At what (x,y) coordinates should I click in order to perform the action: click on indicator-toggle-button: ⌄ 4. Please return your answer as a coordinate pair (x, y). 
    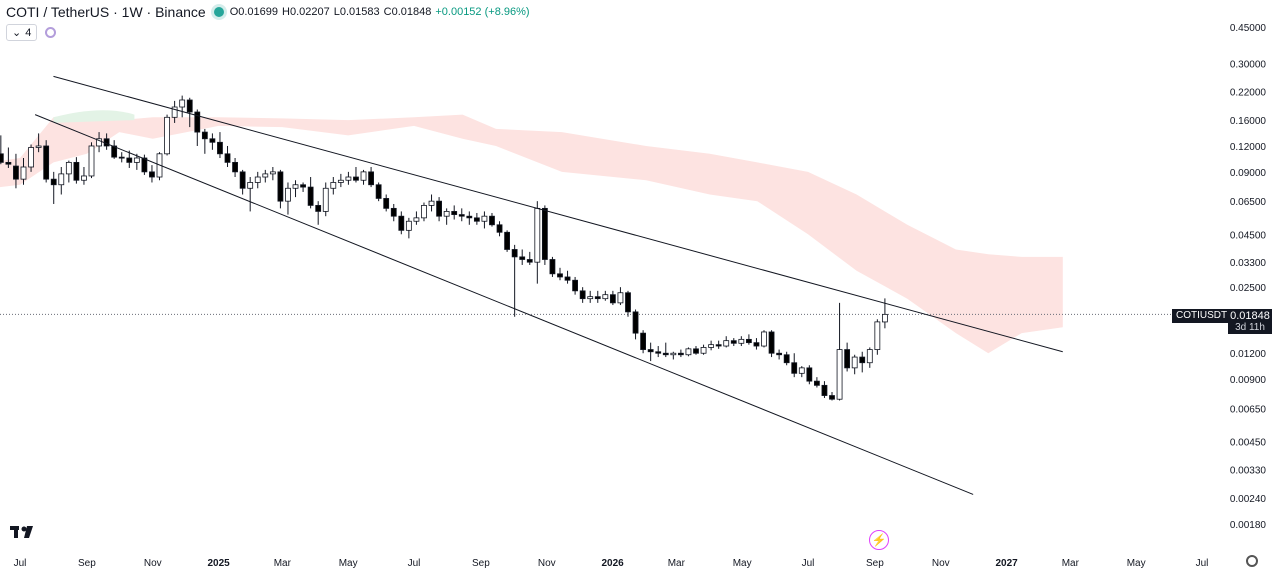
    Looking at the image, I should click on (22, 32).